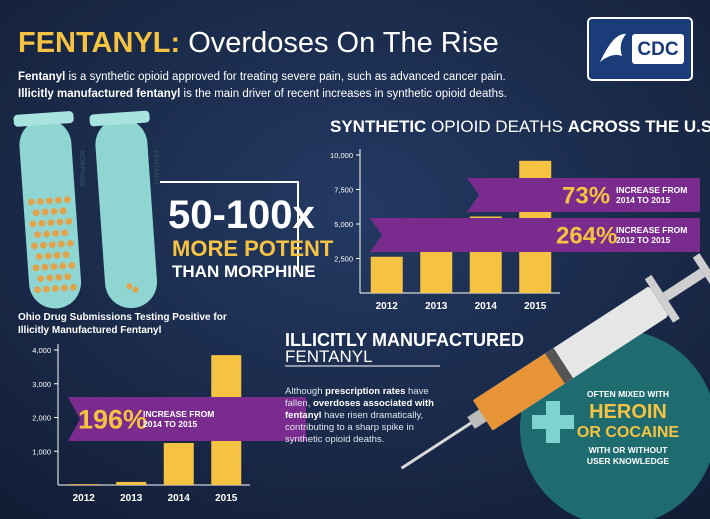 The height and width of the screenshot is (519, 710). Describe the element at coordinates (99, 43) in the screenshot. I see `bold-text: FENTANYL:` at that location.